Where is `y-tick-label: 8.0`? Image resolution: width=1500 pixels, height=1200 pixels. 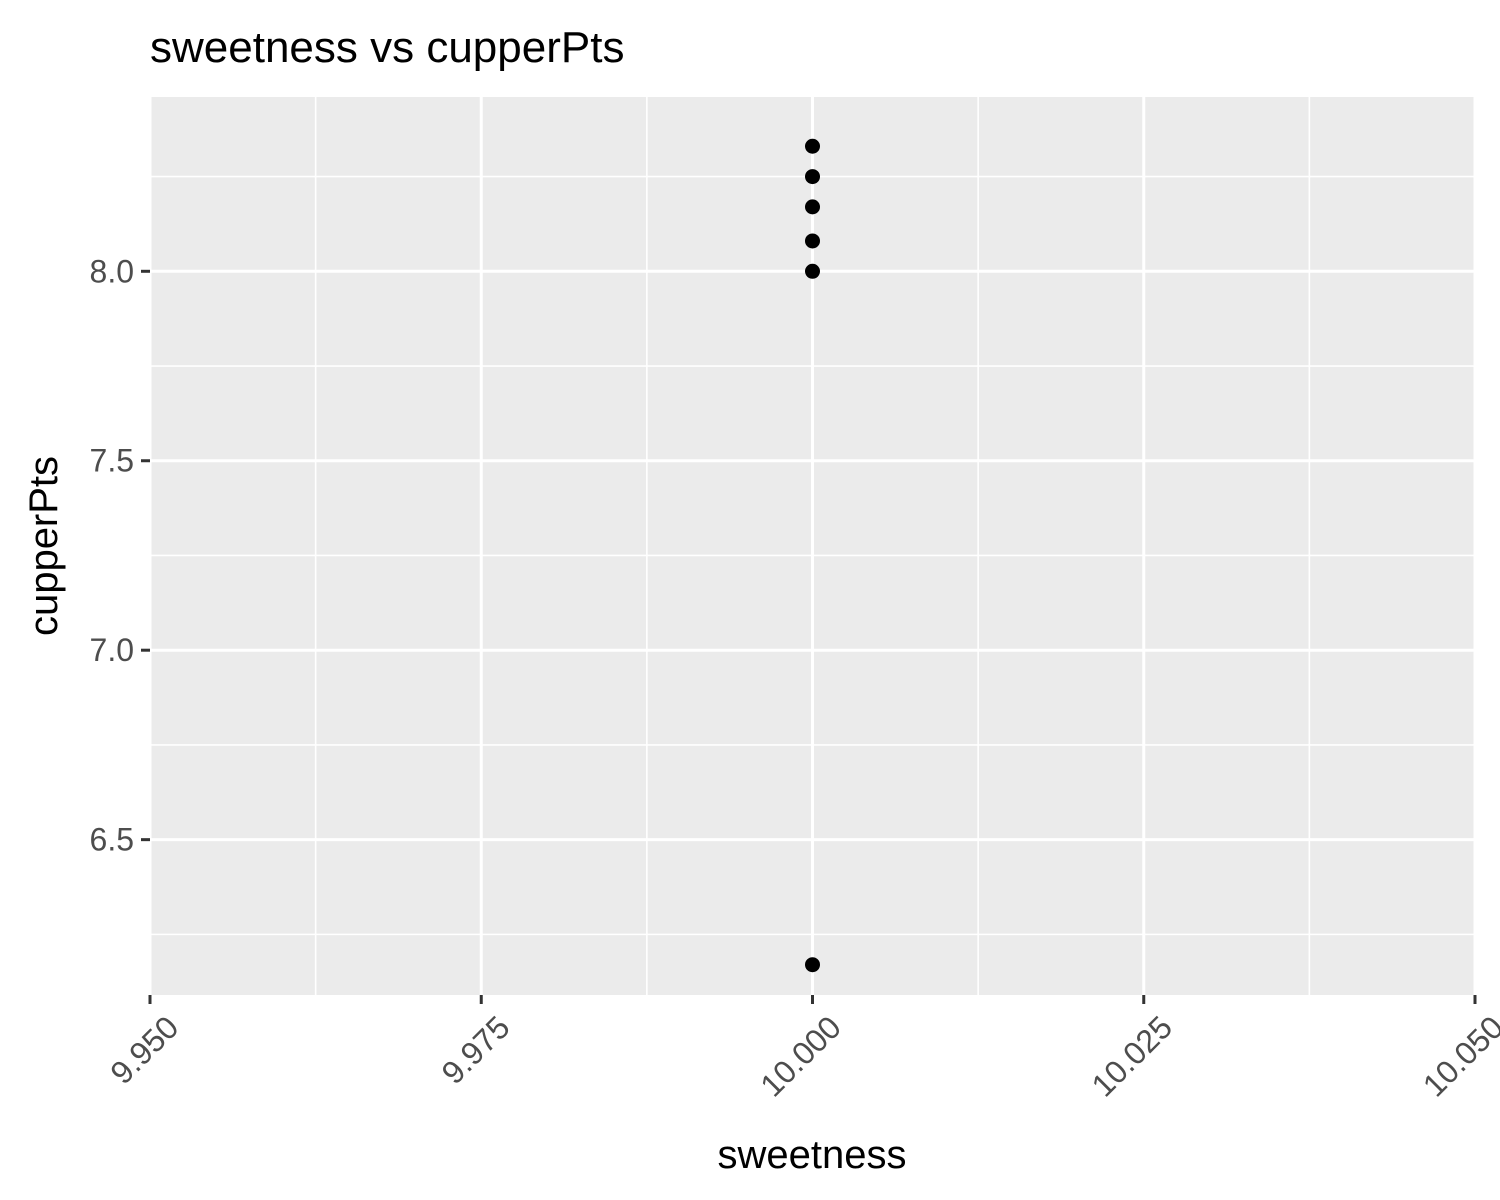
y-tick-label: 8.0 is located at coordinates (112, 271).